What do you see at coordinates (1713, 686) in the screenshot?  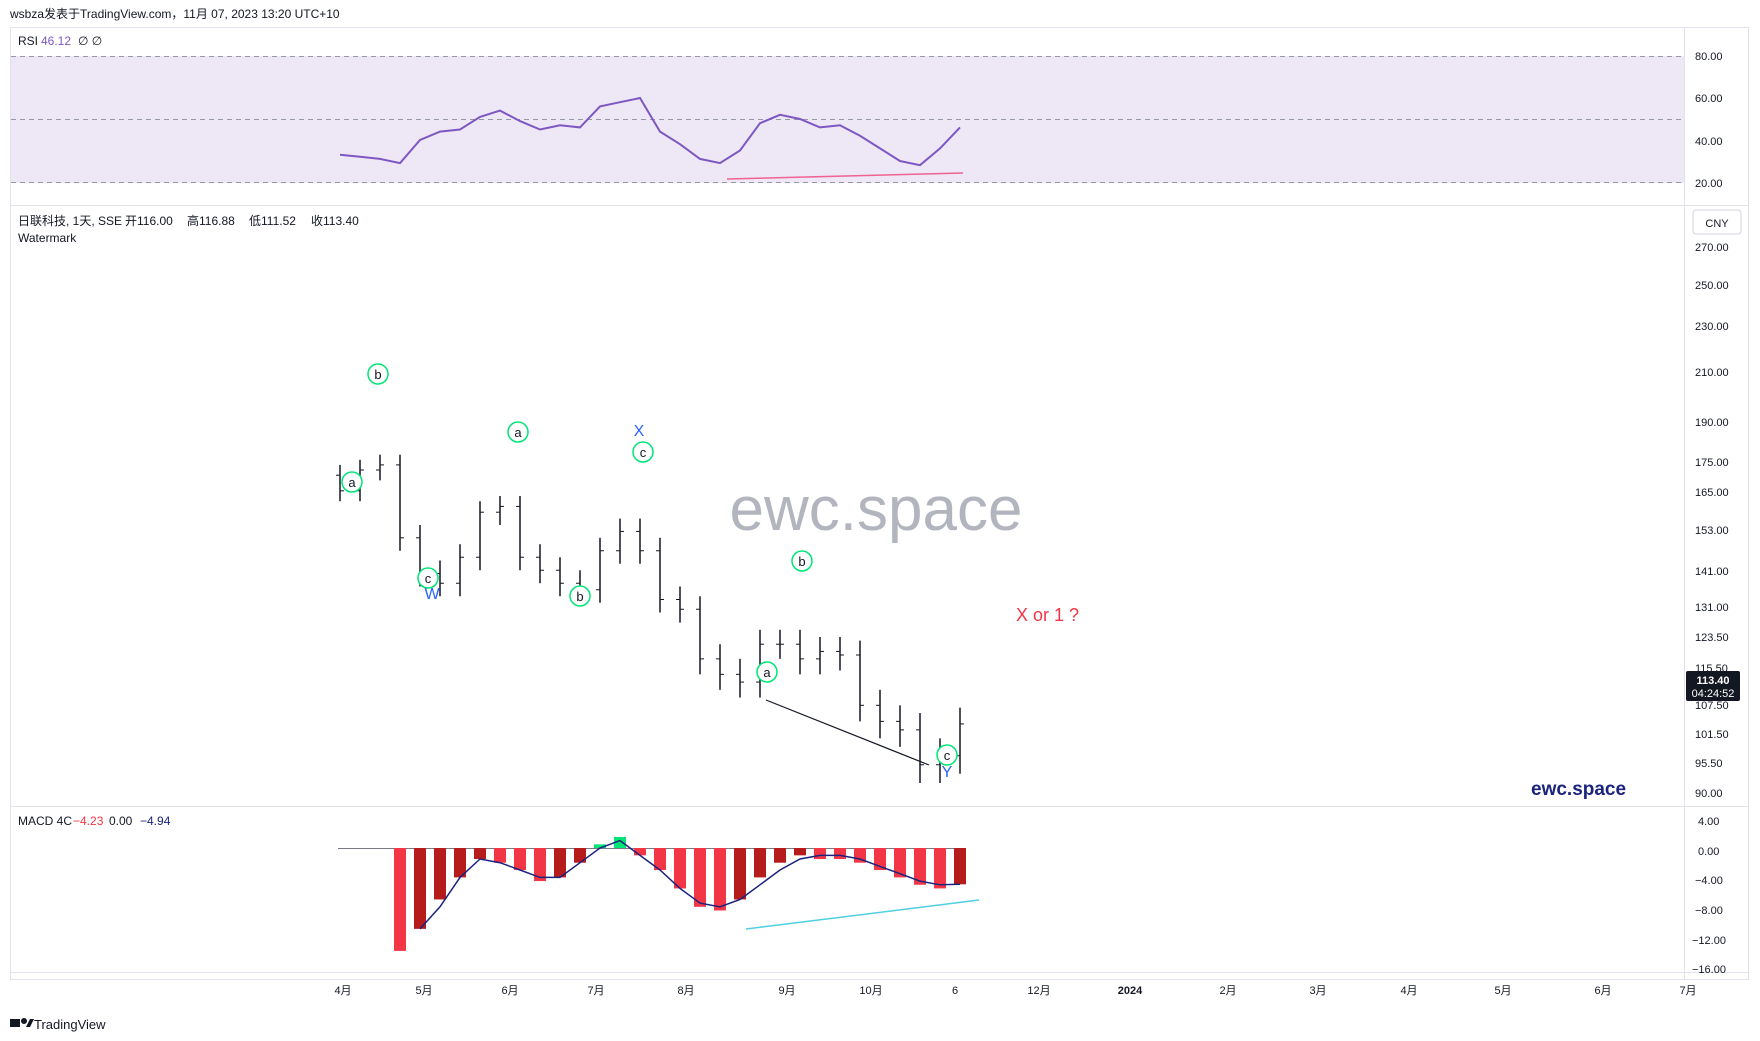 I see `last-price-box` at bounding box center [1713, 686].